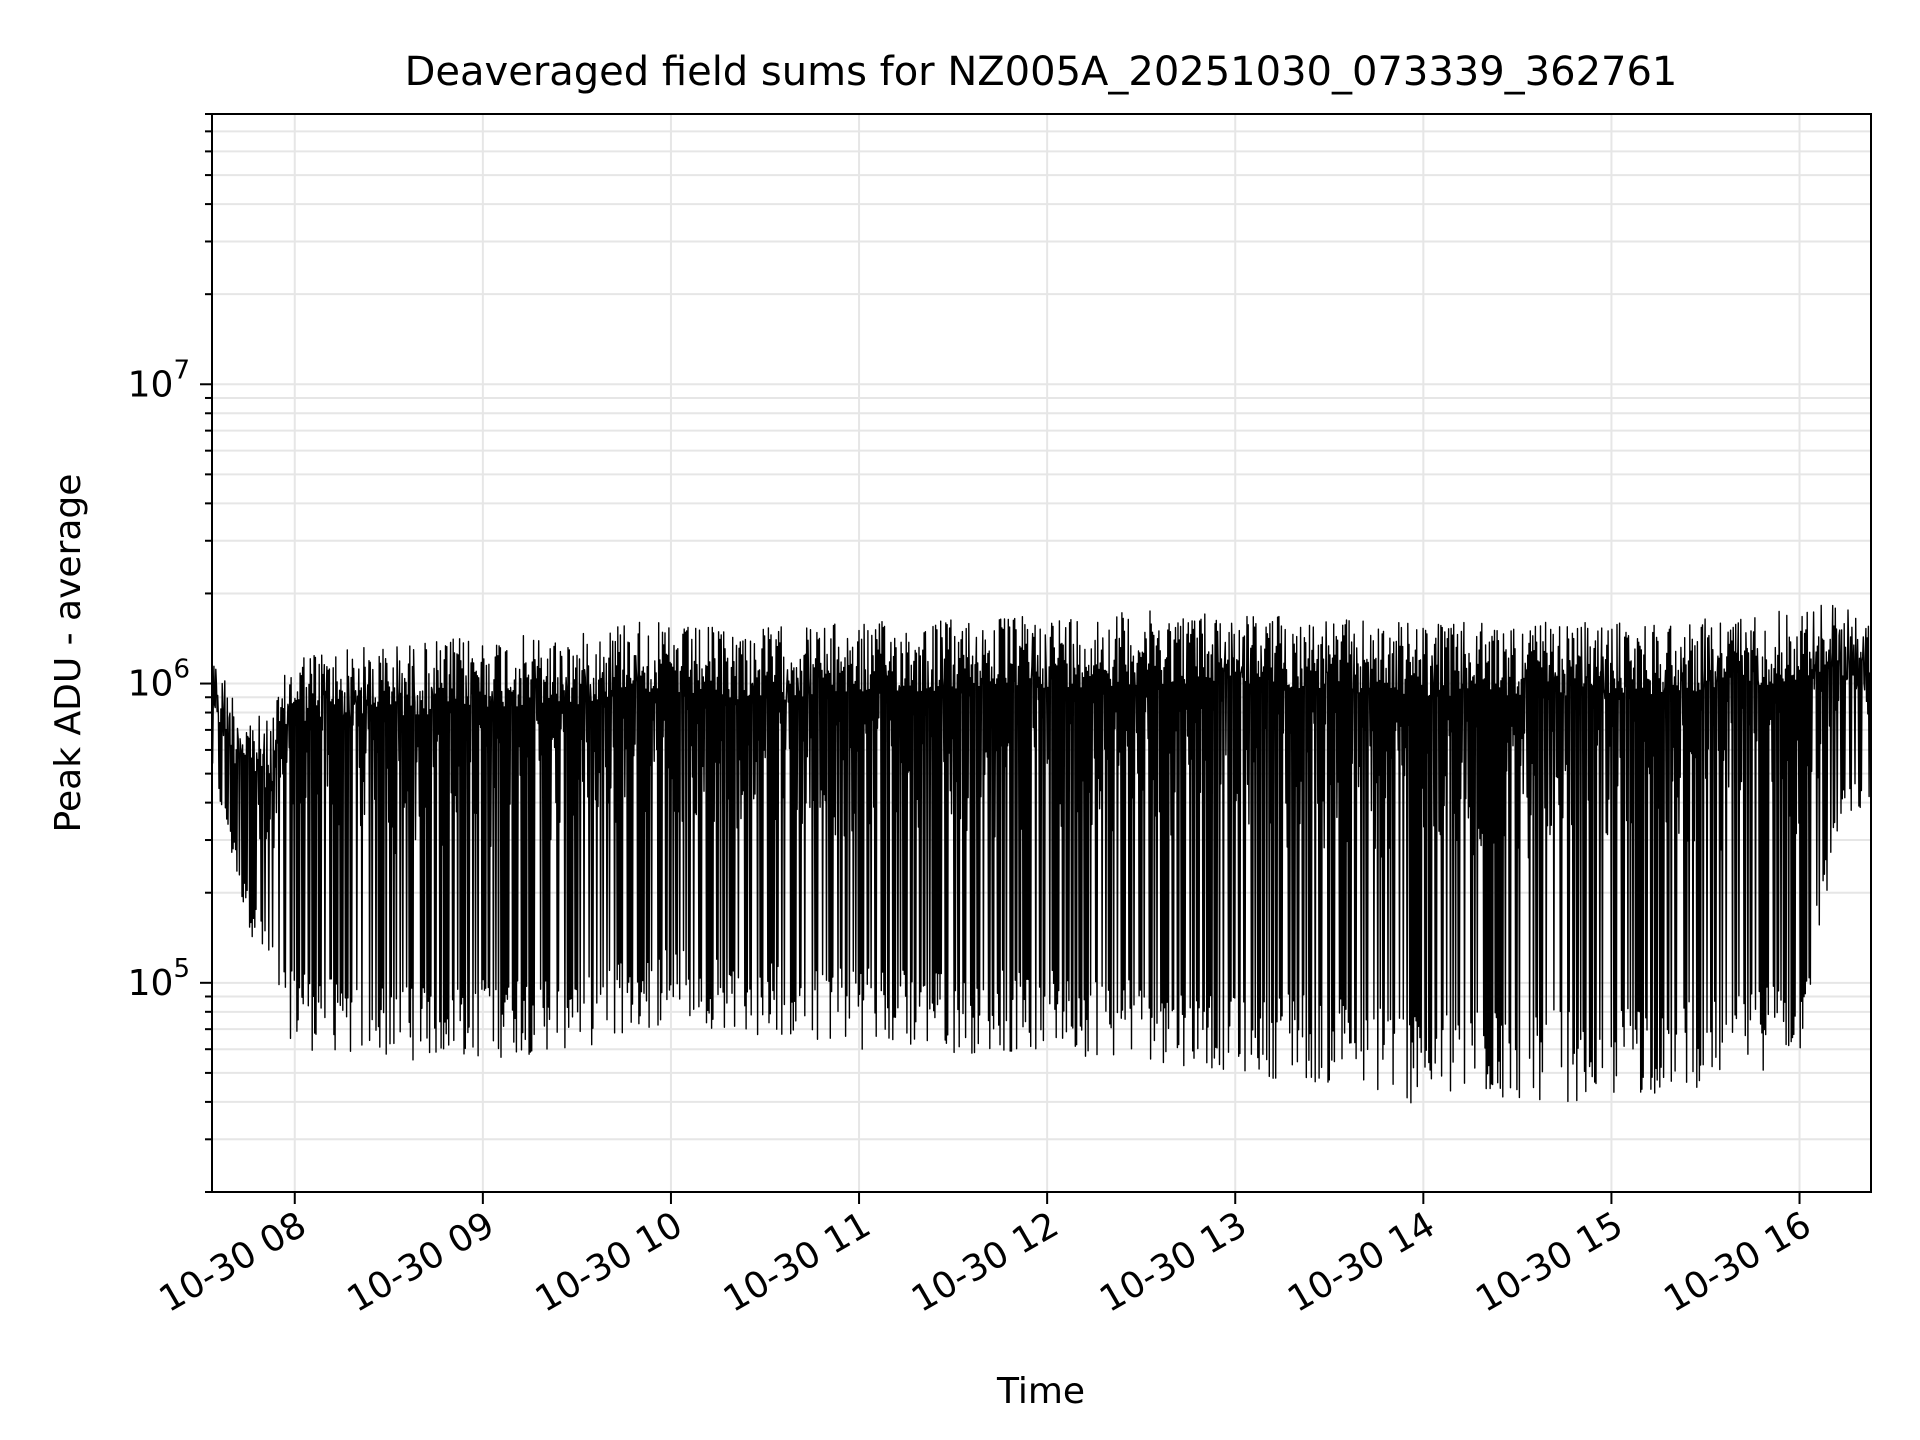 The width and height of the screenshot is (1920, 1440). What do you see at coordinates (181, 370) in the screenshot?
I see `y-tick-label-exponent: 7` at bounding box center [181, 370].